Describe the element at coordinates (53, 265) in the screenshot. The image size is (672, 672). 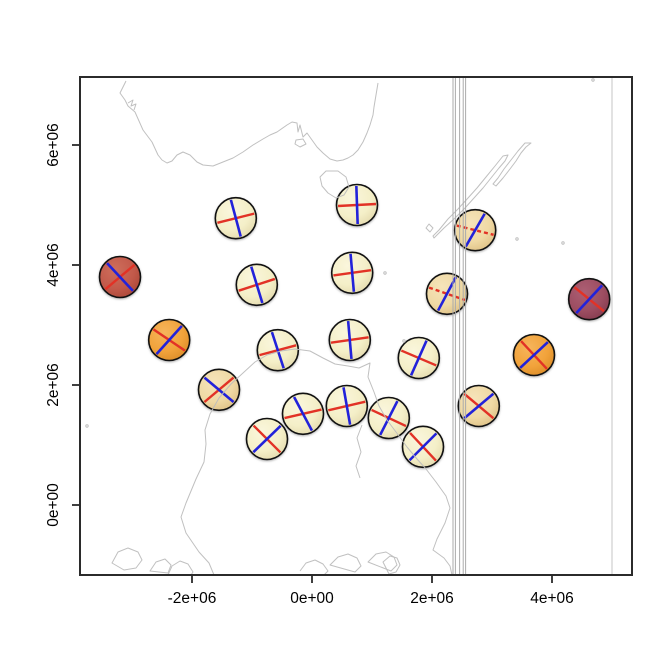
I see `y-tick-label: 4e+06` at that location.